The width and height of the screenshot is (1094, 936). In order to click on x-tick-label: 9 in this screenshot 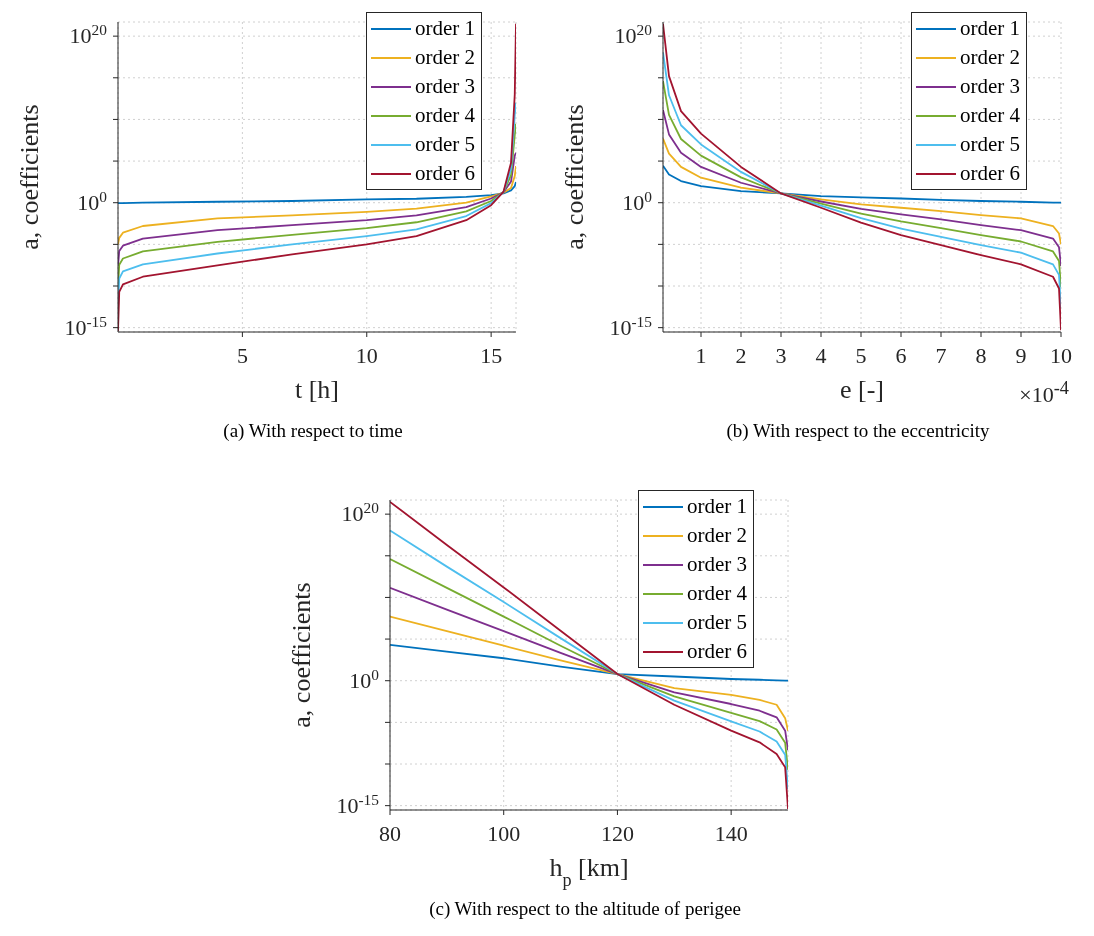, I will do `click(1021, 355)`.